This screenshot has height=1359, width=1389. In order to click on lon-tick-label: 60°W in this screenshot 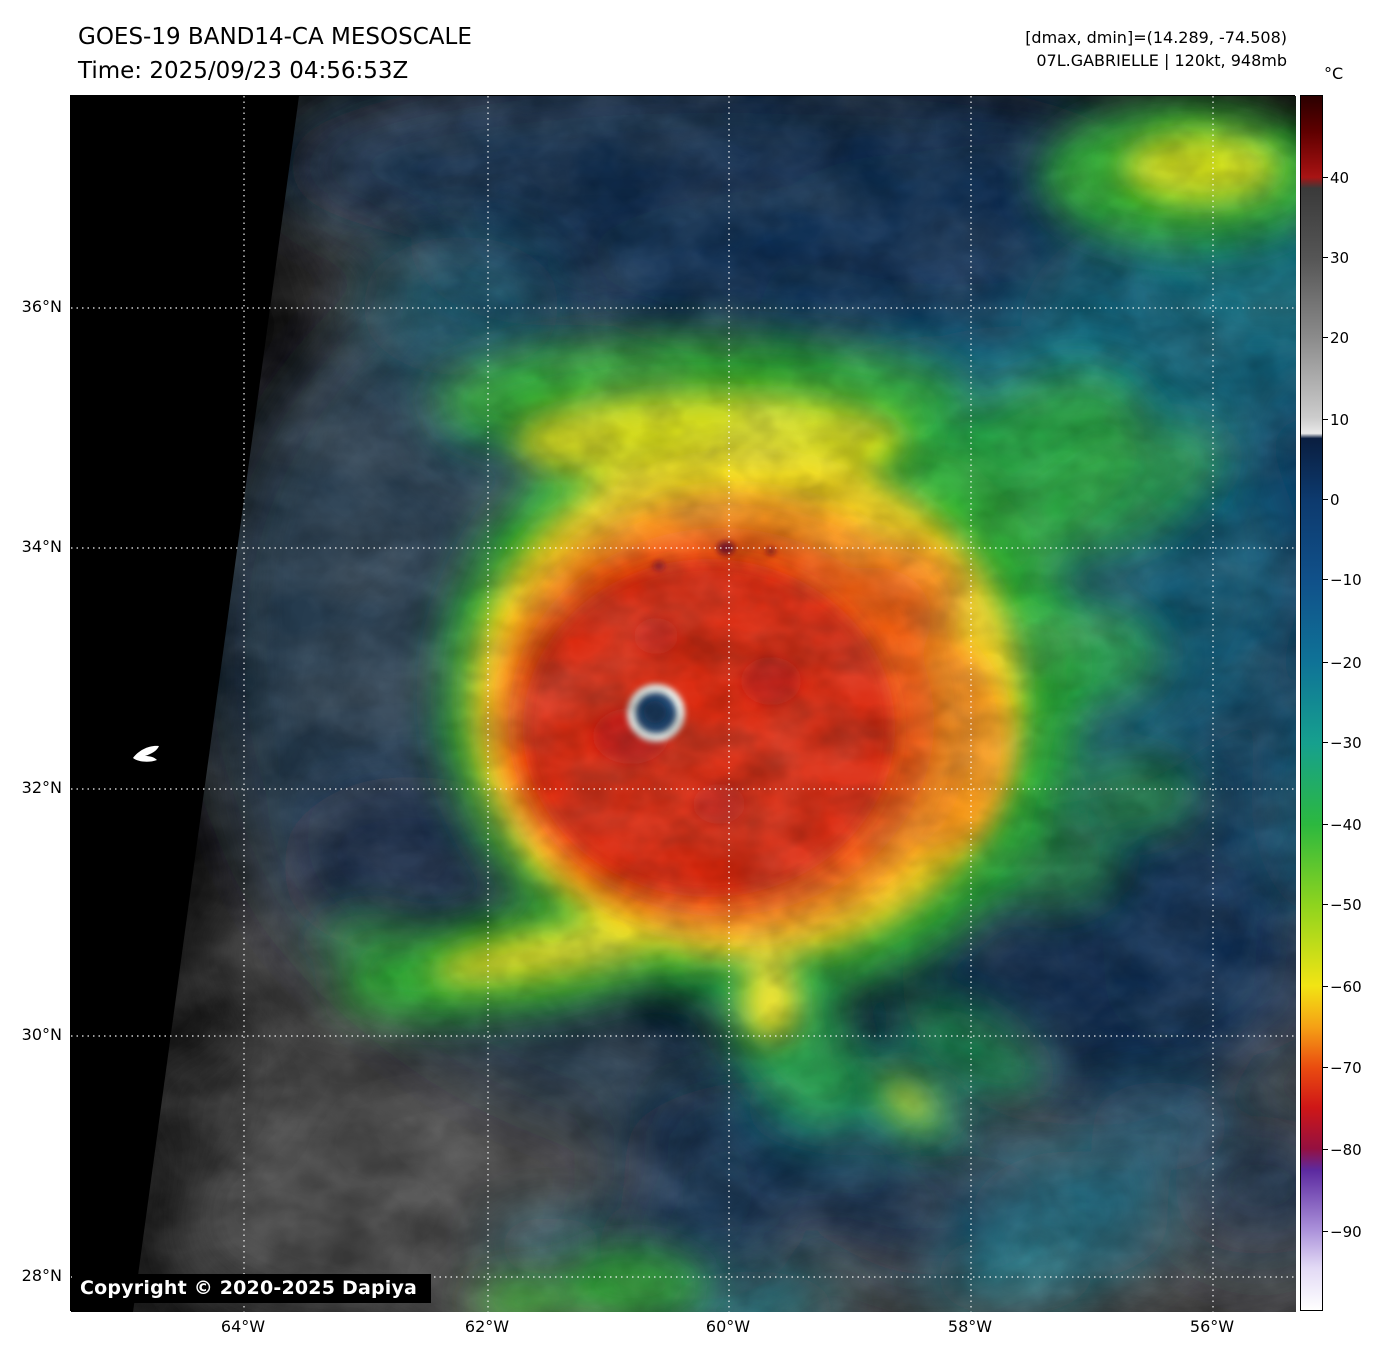, I will do `click(728, 1326)`.